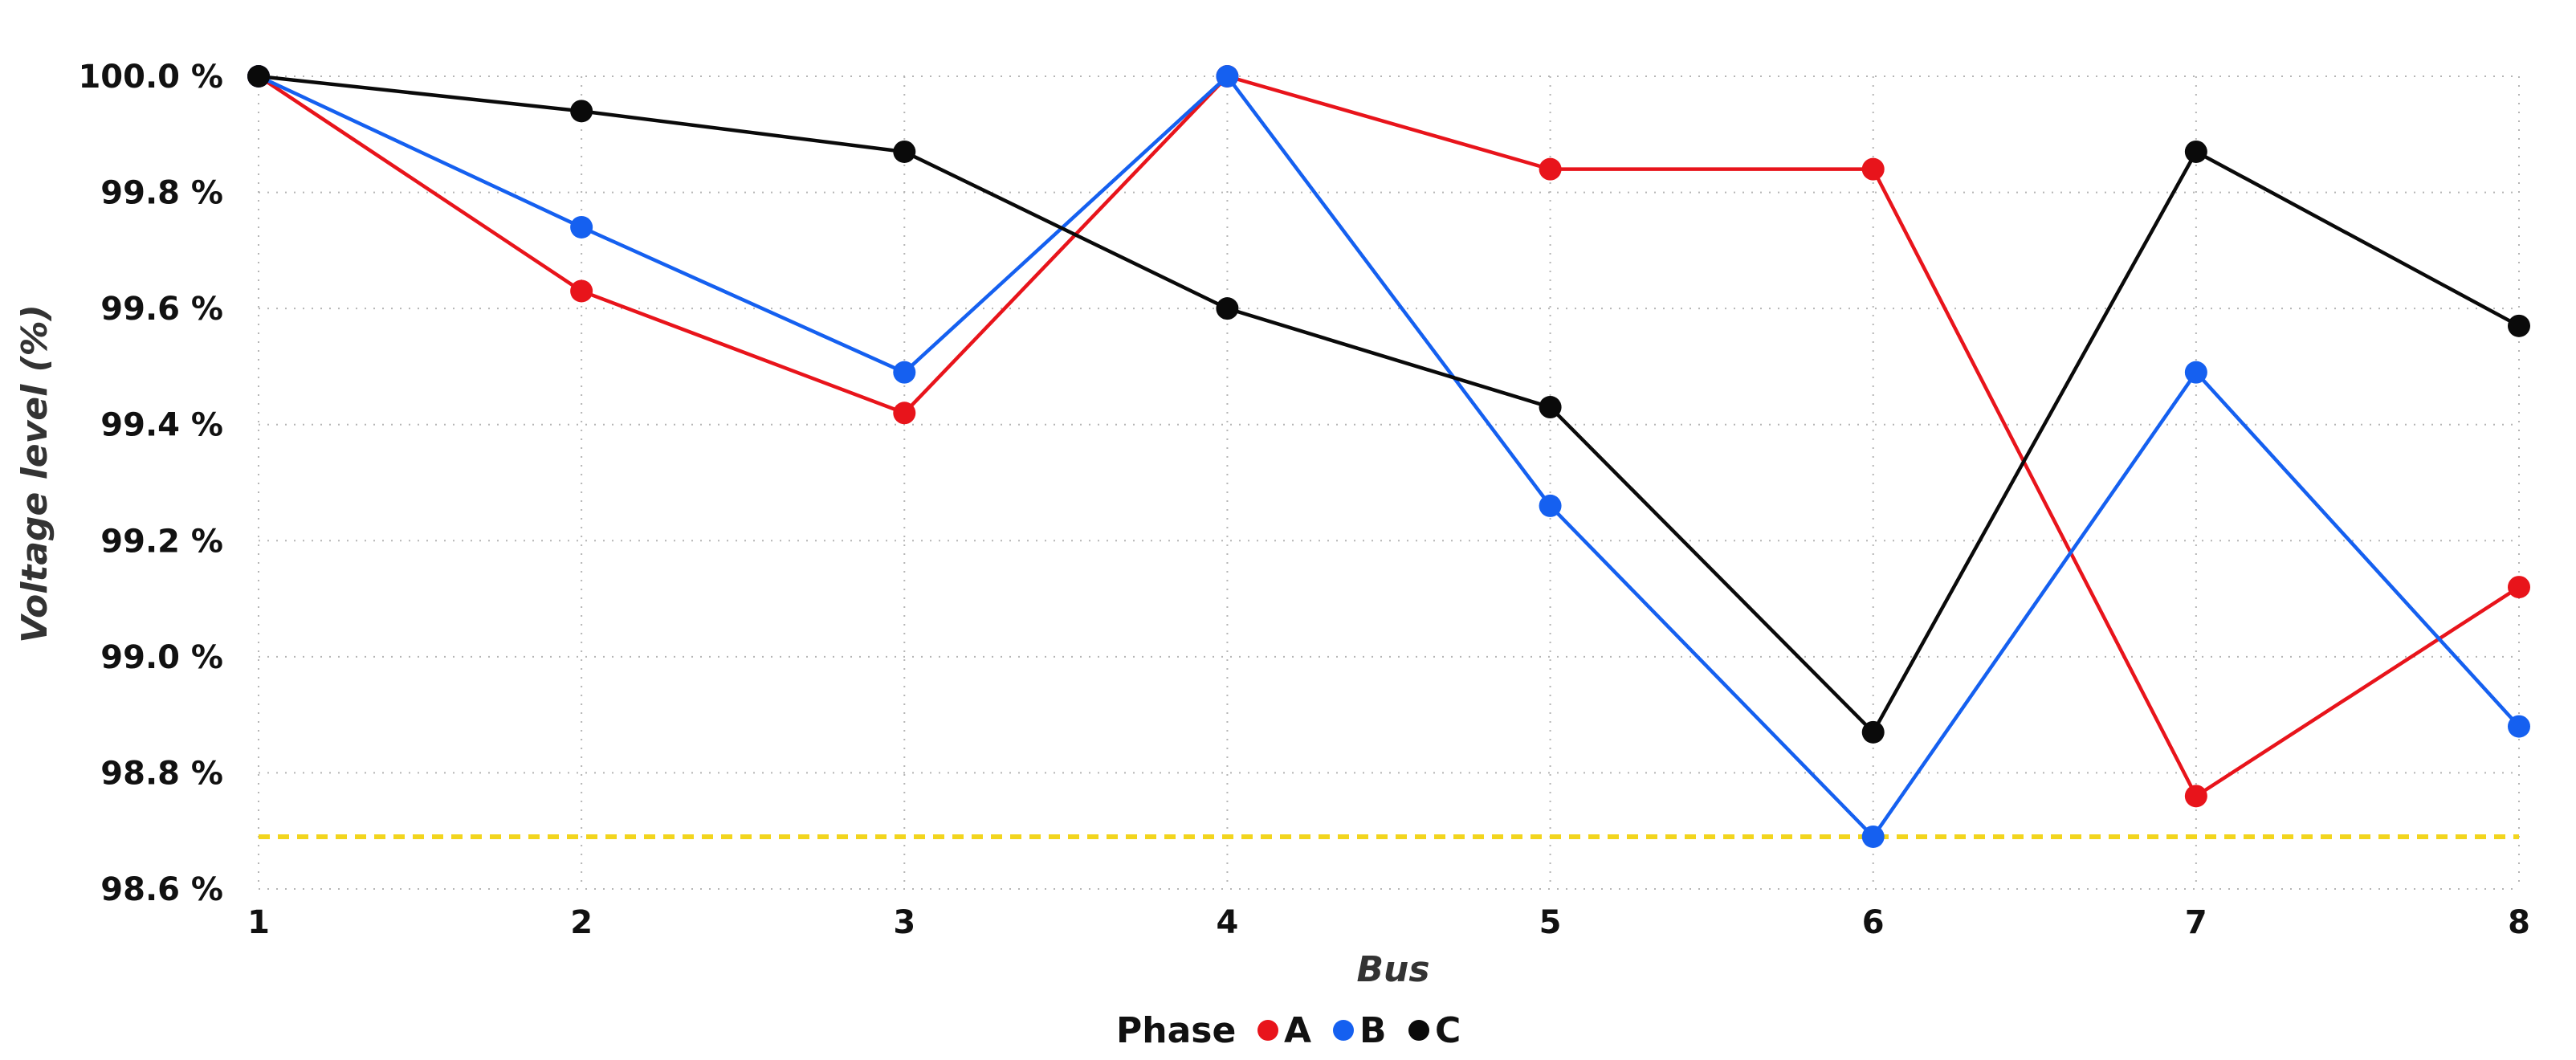 Image resolution: width=2576 pixels, height=1060 pixels. What do you see at coordinates (1373, 1030) in the screenshot?
I see `legend-label-b: B` at bounding box center [1373, 1030].